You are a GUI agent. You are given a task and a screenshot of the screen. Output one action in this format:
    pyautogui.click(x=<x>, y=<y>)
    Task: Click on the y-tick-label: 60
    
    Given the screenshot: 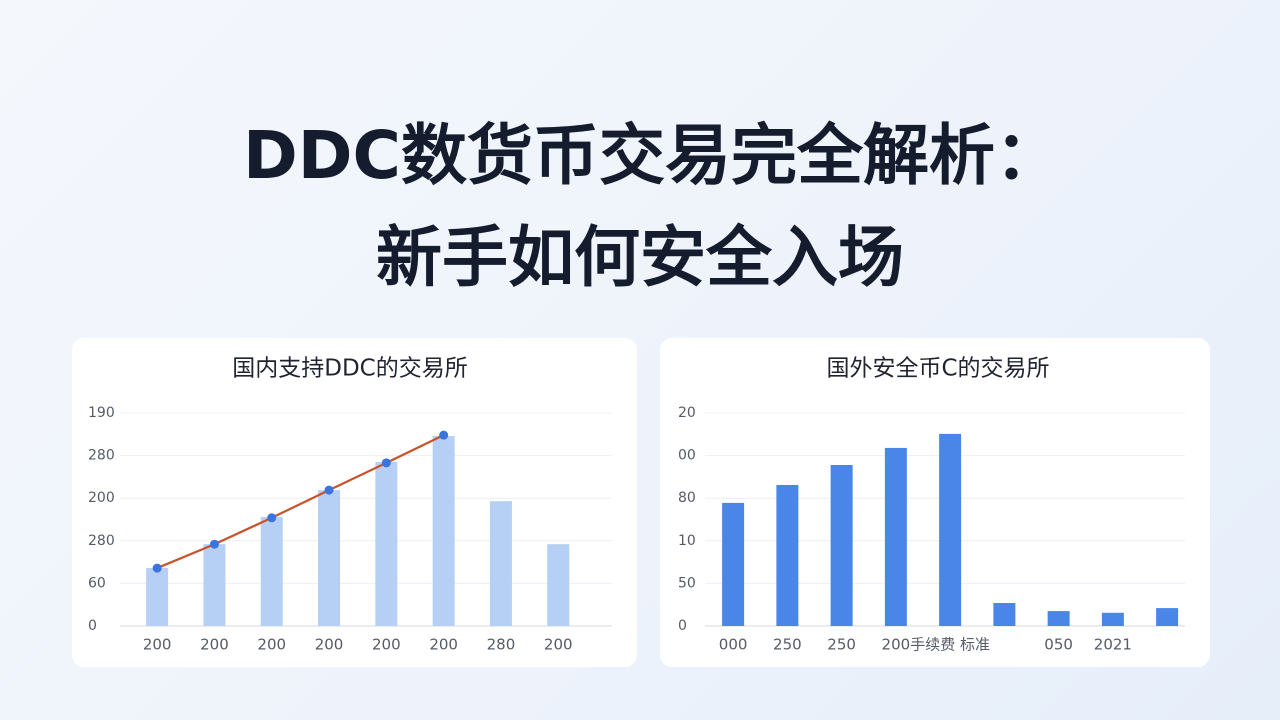 What is the action you would take?
    pyautogui.click(x=97, y=583)
    